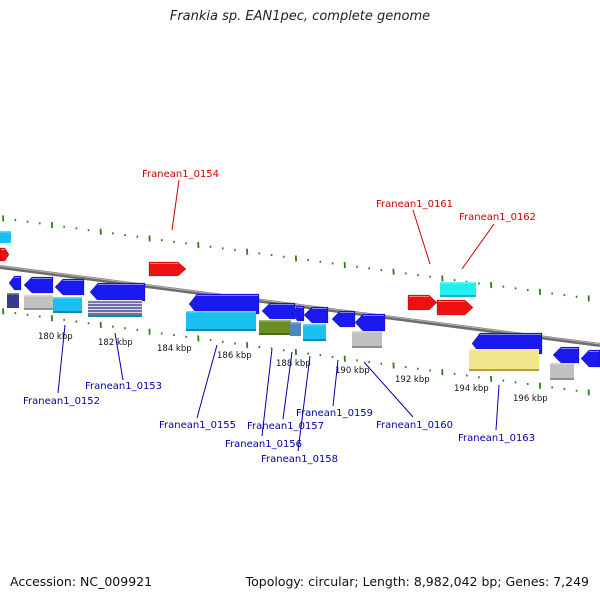 The width and height of the screenshot is (600, 600). What do you see at coordinates (117, 292) in the screenshot?
I see `gene-franean1-0153-arrow` at bounding box center [117, 292].